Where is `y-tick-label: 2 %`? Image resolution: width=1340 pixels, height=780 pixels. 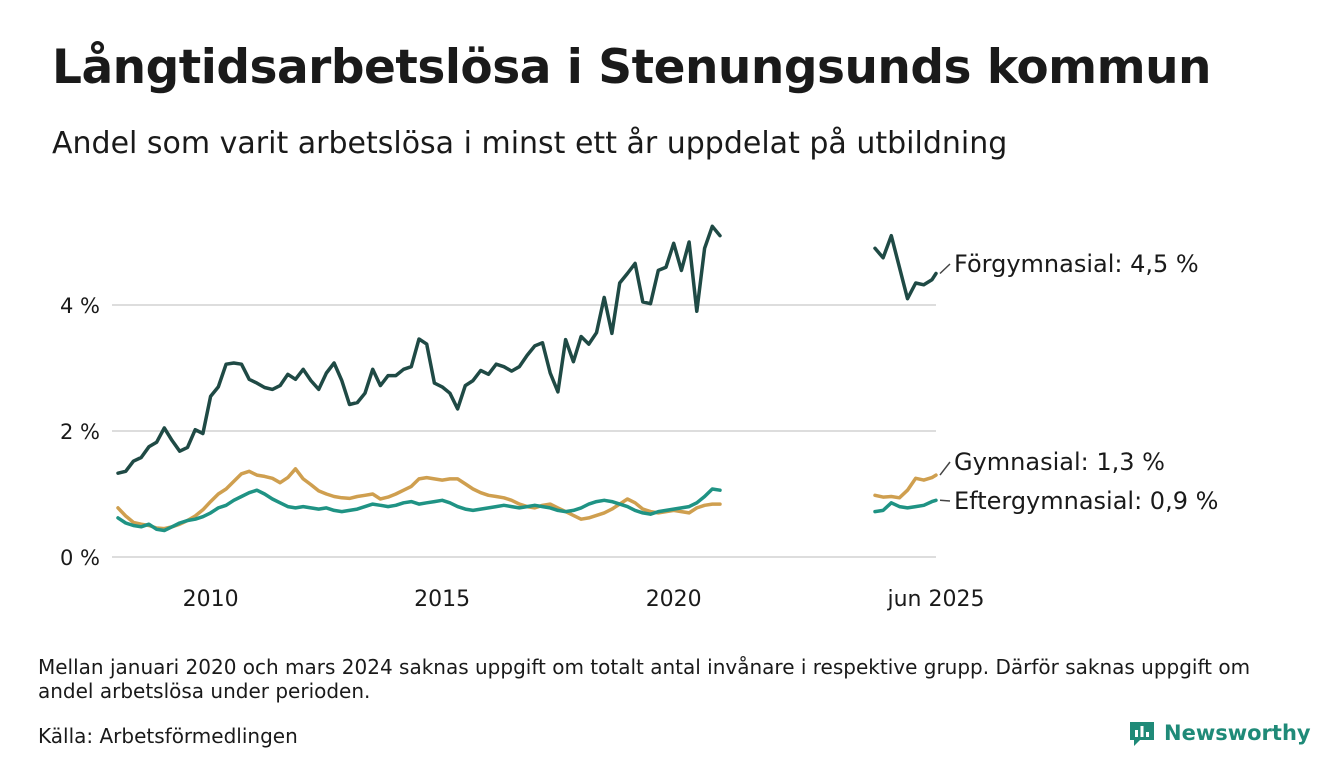
y-tick-label: 2 % is located at coordinates (80, 432).